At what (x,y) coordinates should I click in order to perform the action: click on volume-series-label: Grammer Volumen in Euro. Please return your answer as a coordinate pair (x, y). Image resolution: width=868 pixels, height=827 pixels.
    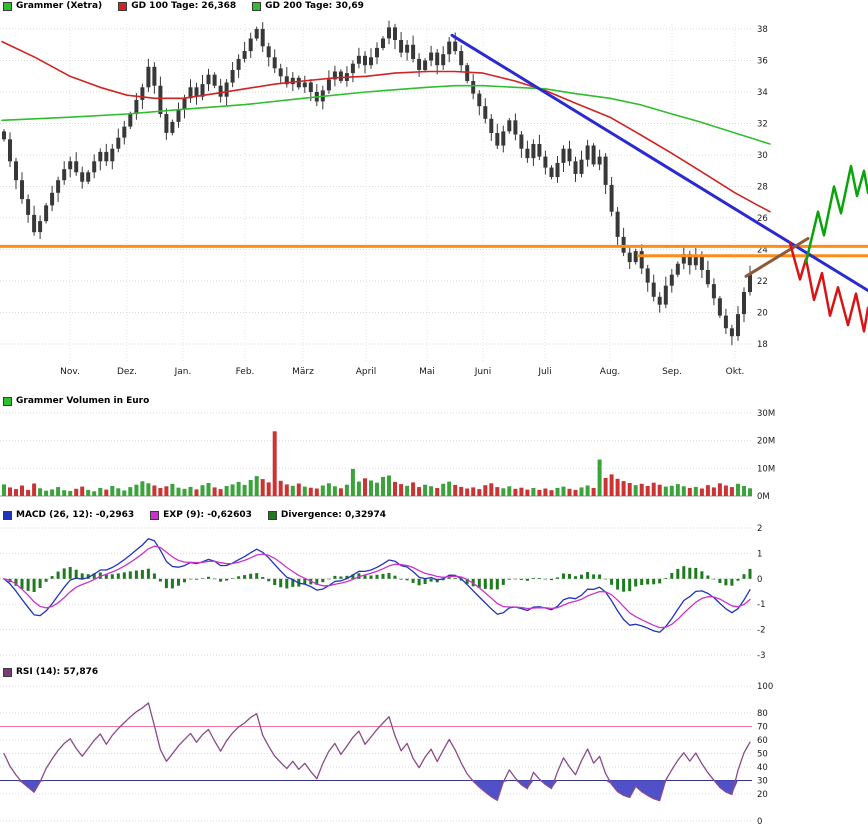
    Looking at the image, I should click on (83, 401).